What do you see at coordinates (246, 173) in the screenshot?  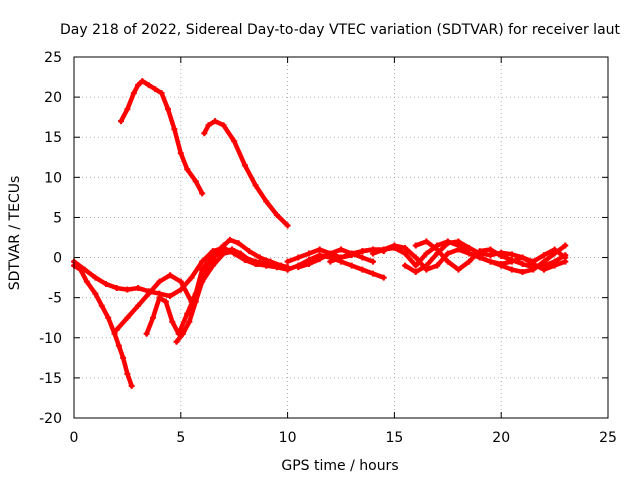 I see `series-path-track-b` at bounding box center [246, 173].